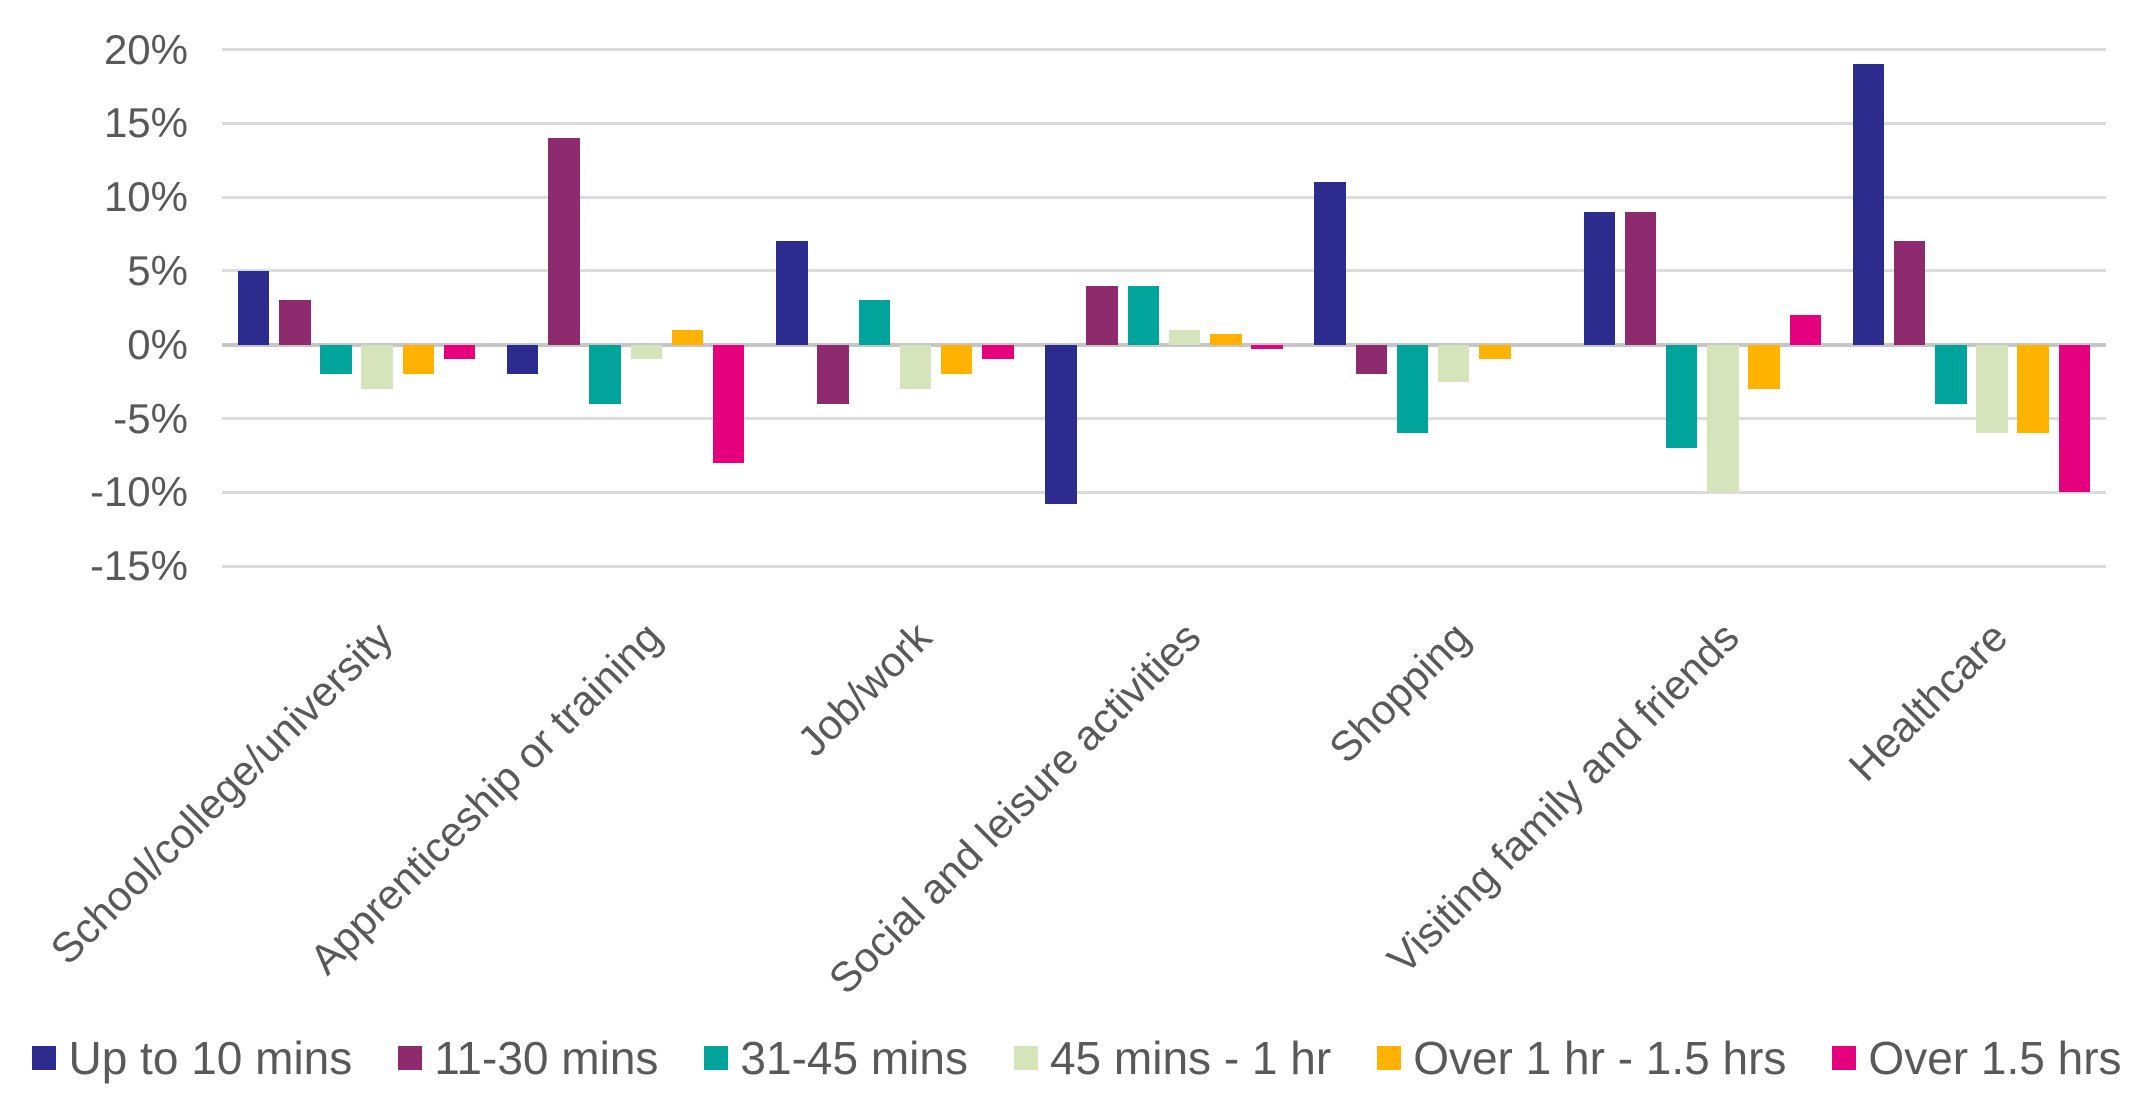 This screenshot has width=2154, height=1105. I want to click on legend-item: 31-45 mins, so click(836, 1058).